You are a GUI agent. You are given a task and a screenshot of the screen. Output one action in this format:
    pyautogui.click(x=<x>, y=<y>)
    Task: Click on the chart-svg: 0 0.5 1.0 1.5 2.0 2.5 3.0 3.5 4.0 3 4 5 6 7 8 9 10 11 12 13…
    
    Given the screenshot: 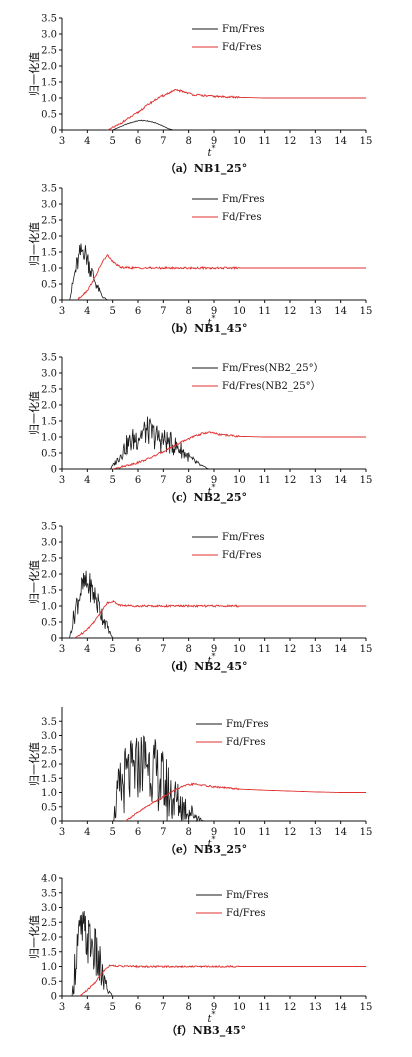 What is the action you would take?
    pyautogui.click(x=199, y=950)
    